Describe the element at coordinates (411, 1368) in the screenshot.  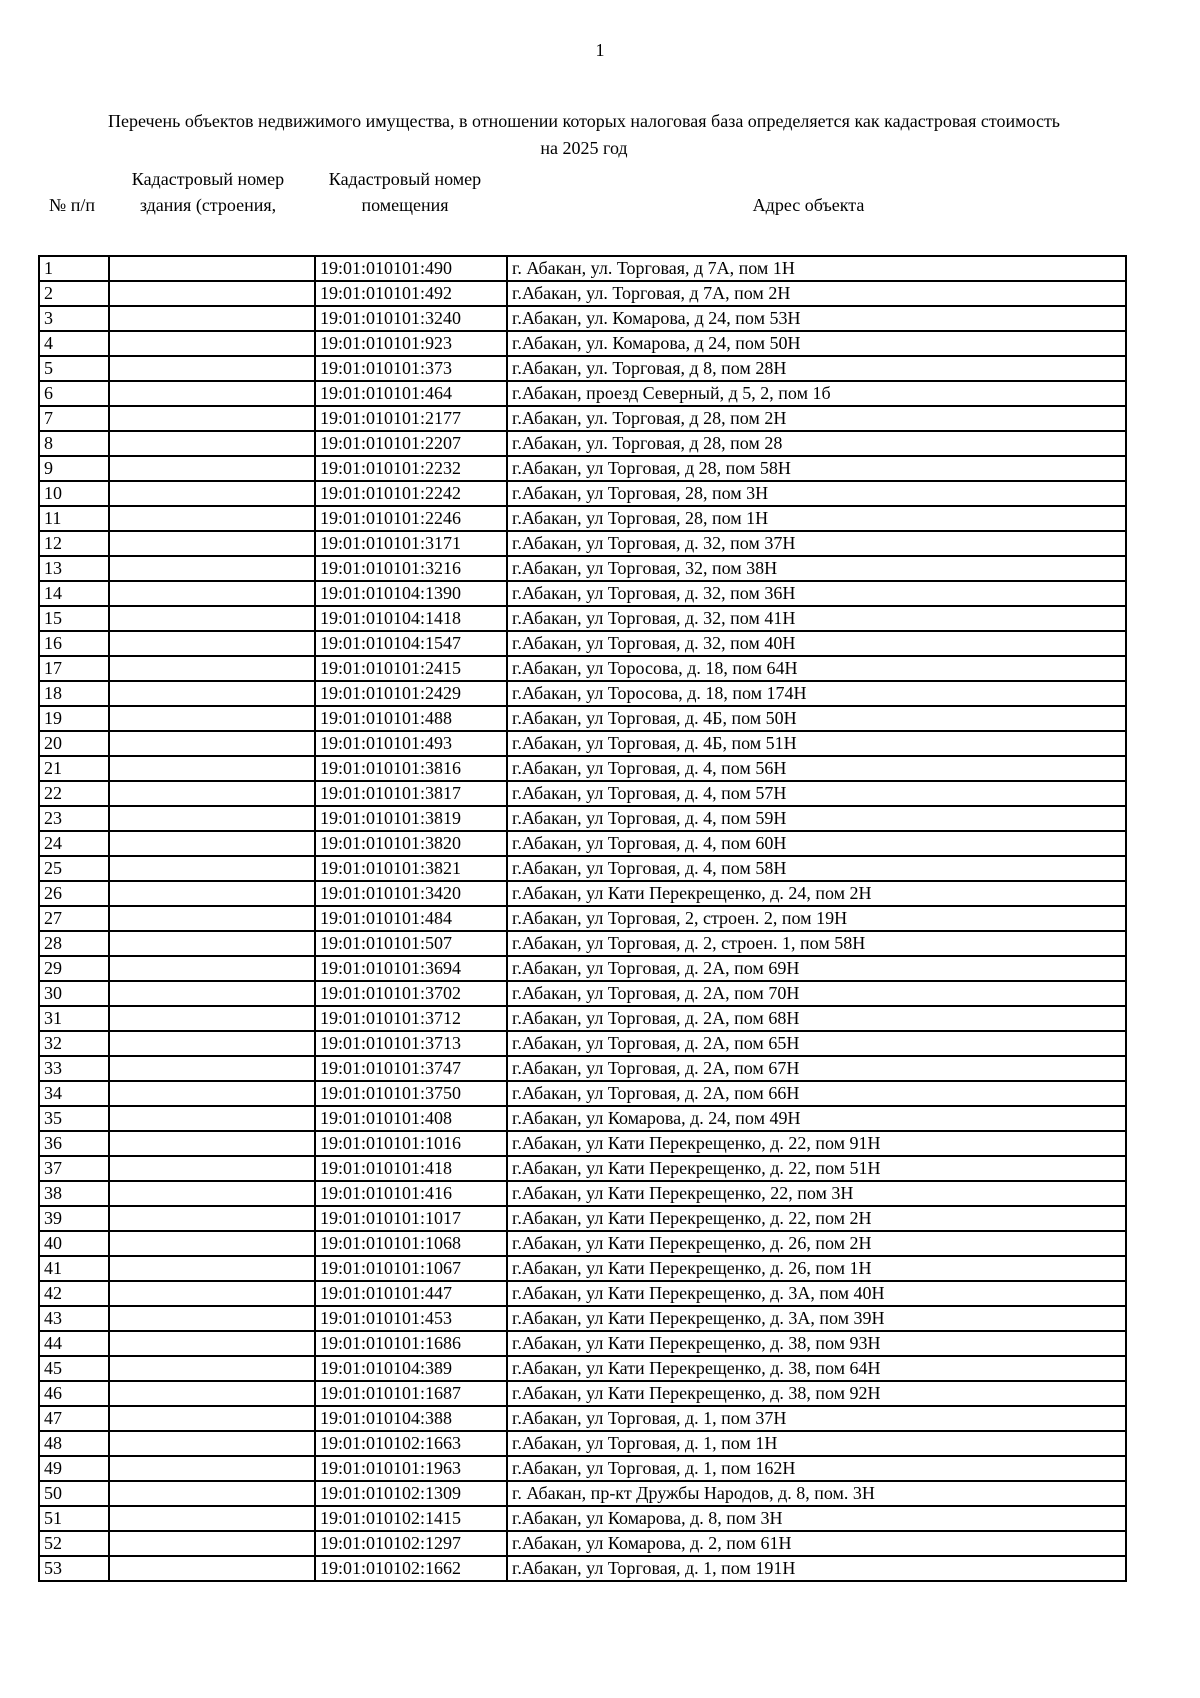
I see `room-cadastral-number-cell: 19:01:010104:389` at that location.